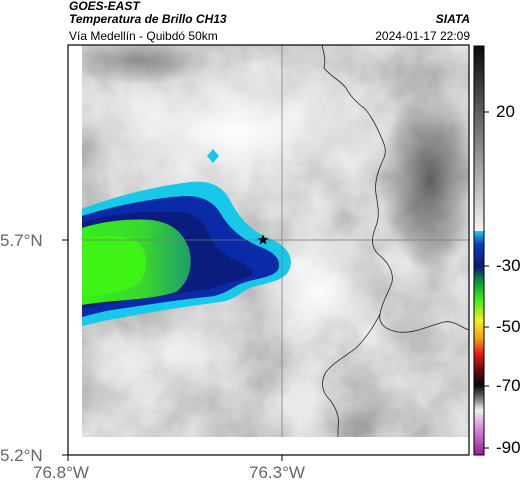 This screenshot has height=491, width=526. Describe the element at coordinates (148, 19) in the screenshot. I see `product-name: Temperatura de Brillo CH13` at that location.